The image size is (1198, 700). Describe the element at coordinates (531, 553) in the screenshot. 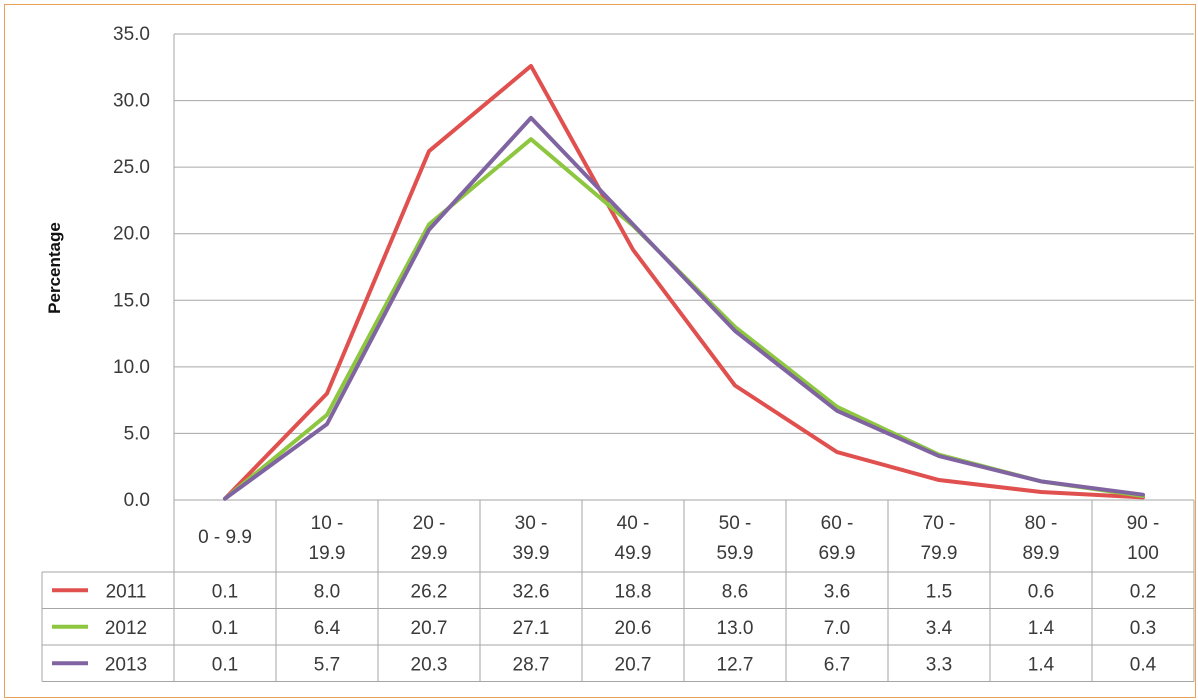

I see `x-category-label: 39.9` at that location.